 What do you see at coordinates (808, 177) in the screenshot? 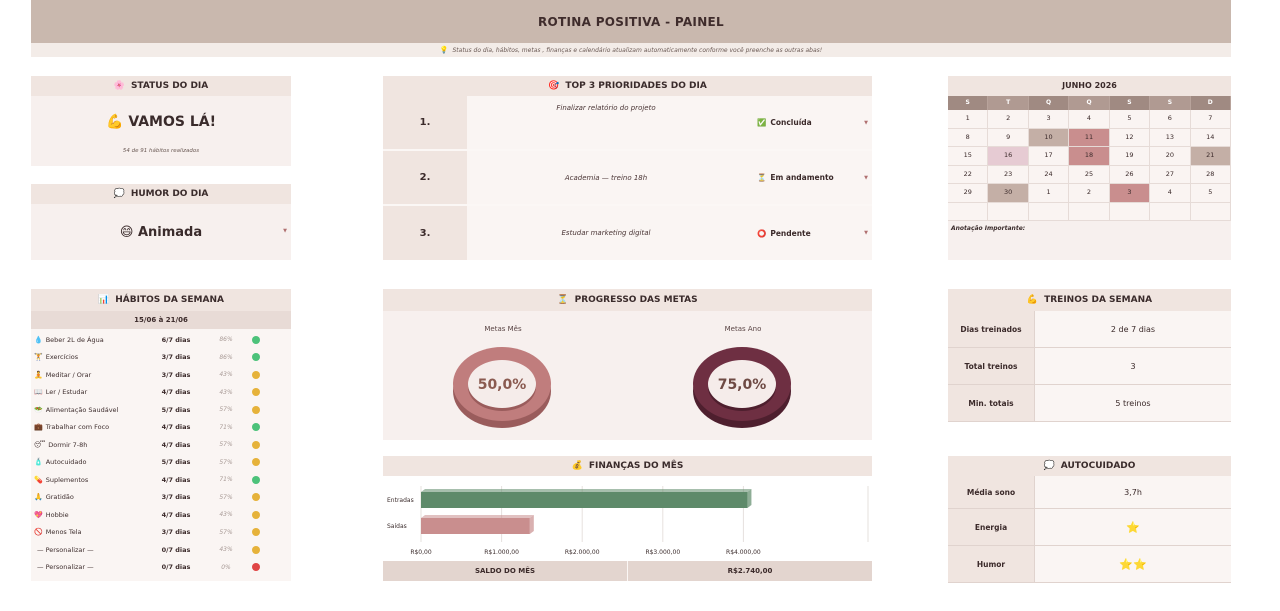
I see `priority-status-dropdown: ⏳ Em andamento ▼` at bounding box center [808, 177].